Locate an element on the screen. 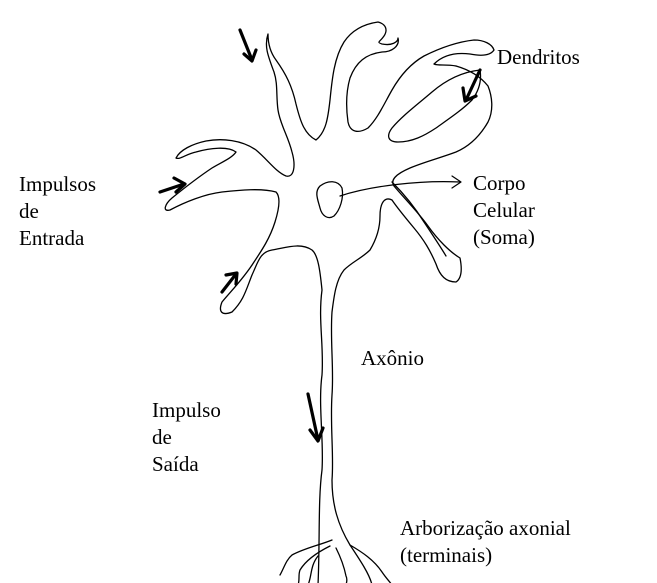 This screenshot has width=657, height=583. axon-terminals is located at coordinates (335, 561).